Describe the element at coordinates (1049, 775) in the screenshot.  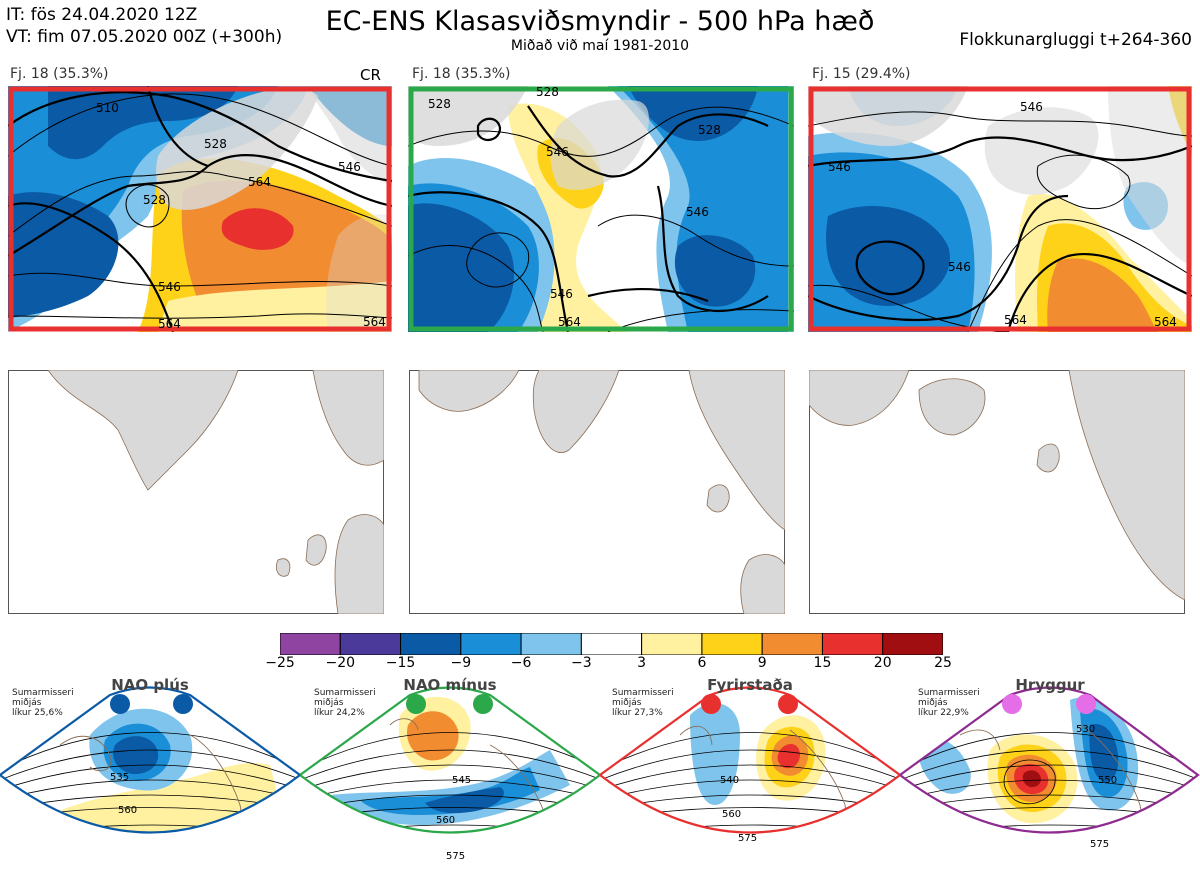
I see `regime-panel-4: 530 550 575` at that location.